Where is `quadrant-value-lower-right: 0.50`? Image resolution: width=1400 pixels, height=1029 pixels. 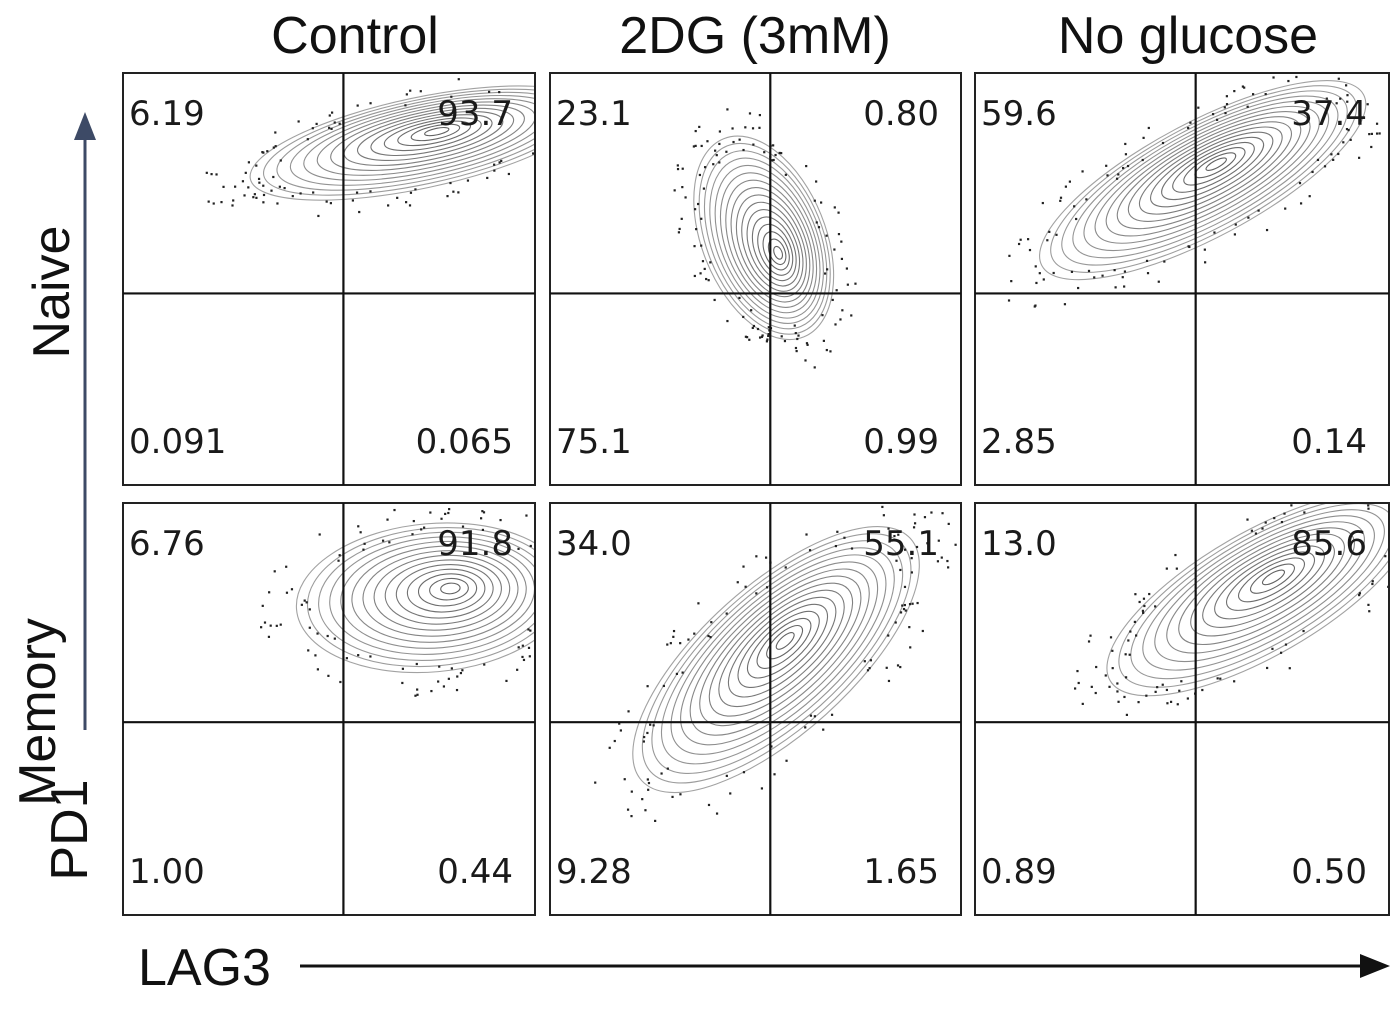
quadrant-value-lower-right: 0.50 is located at coordinates (1329, 872).